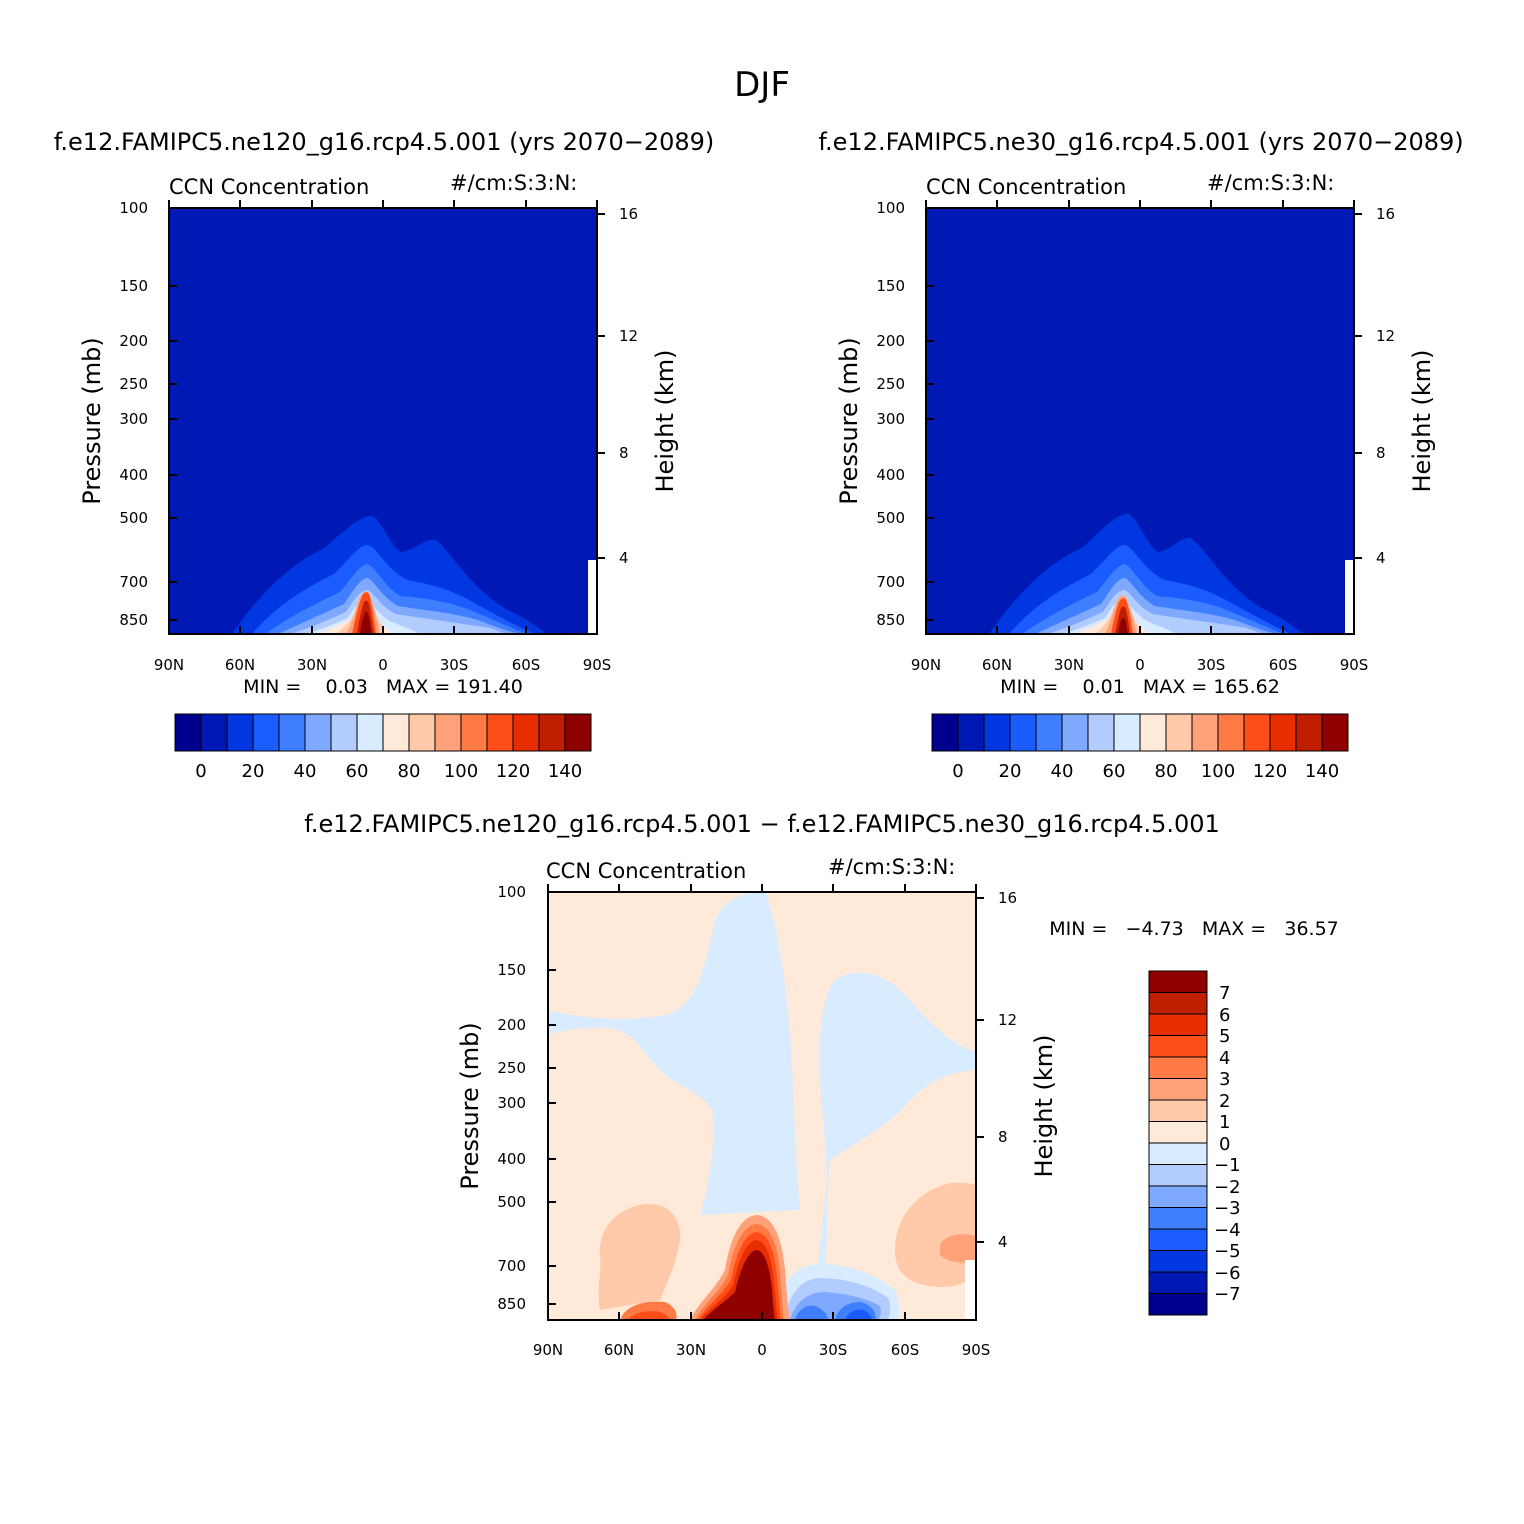 Image resolution: width=1524 pixels, height=1524 pixels. What do you see at coordinates (1224, 1144) in the screenshot?
I see `colorbar-label: 0` at bounding box center [1224, 1144].